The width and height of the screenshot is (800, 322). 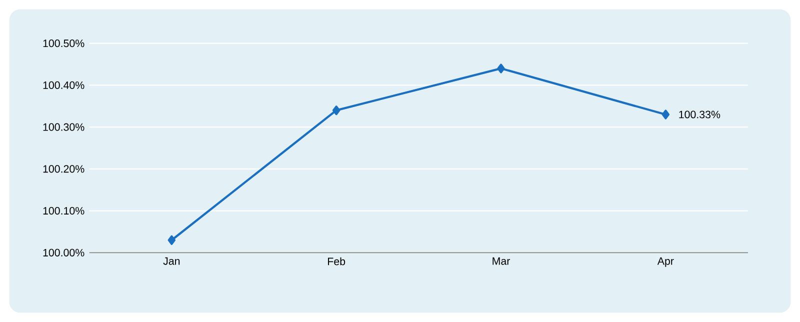 I want to click on x-tick-label: Jan, so click(x=171, y=261).